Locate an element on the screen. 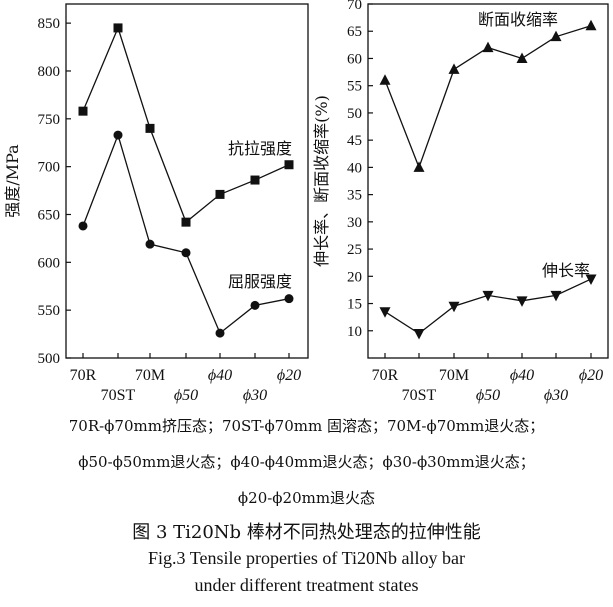 The width and height of the screenshot is (613, 607). figure-caption-cn: 图 3 Ti20Nb 棒材不同热处理态的拉伸性能 is located at coordinates (306, 532).